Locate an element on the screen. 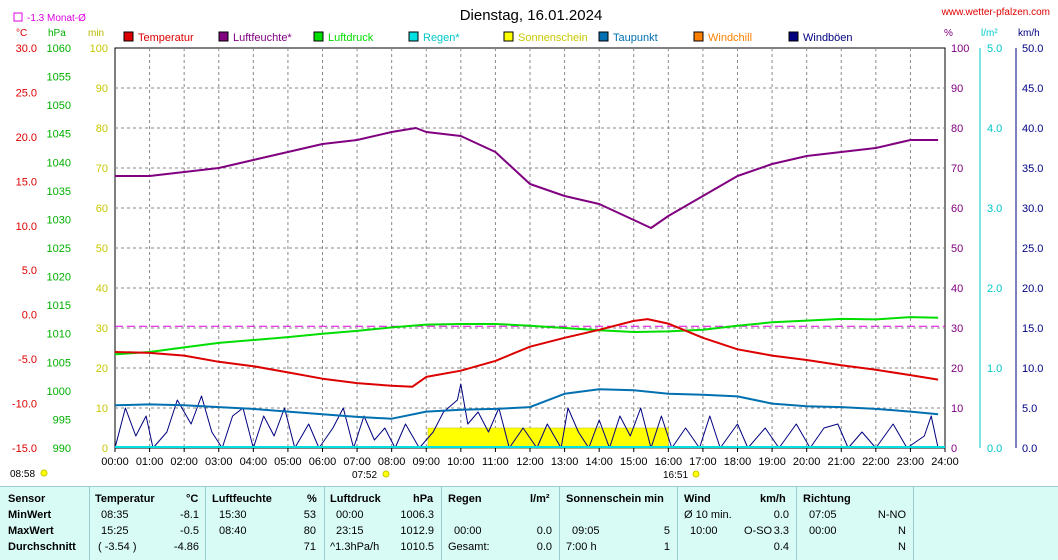 This screenshot has height=560, width=1058. x-tick-label: 02:00 is located at coordinates (184, 462).